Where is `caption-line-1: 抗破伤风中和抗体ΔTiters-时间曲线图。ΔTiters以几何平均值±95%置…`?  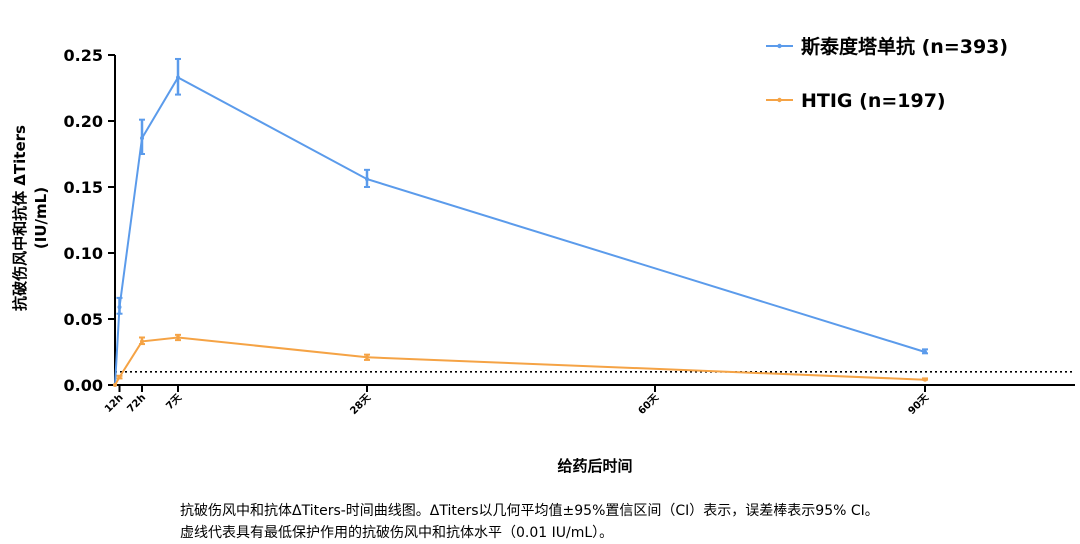 caption-line-1: 抗破伤风中和抗体ΔTiters-时间曲线图。ΔTiters以几何平均值±95%置… is located at coordinates (529, 511).